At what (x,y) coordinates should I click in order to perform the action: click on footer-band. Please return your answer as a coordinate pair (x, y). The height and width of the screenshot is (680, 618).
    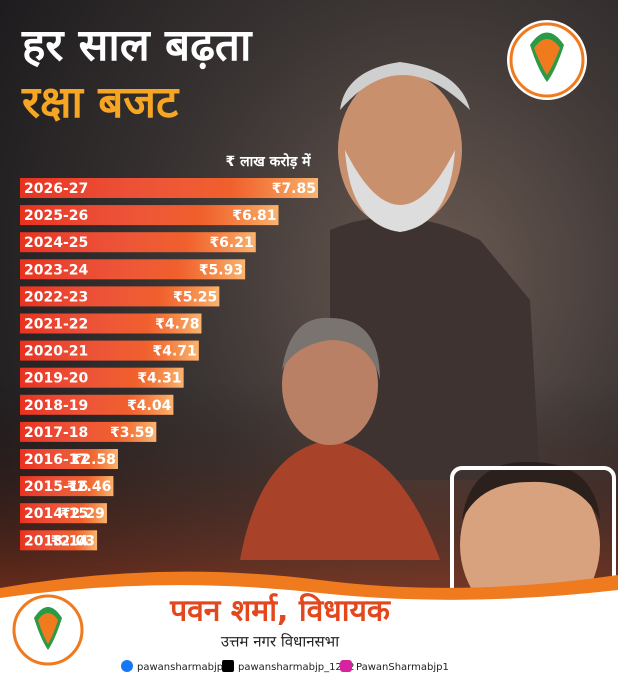
    Looking at the image, I should click on (309, 632).